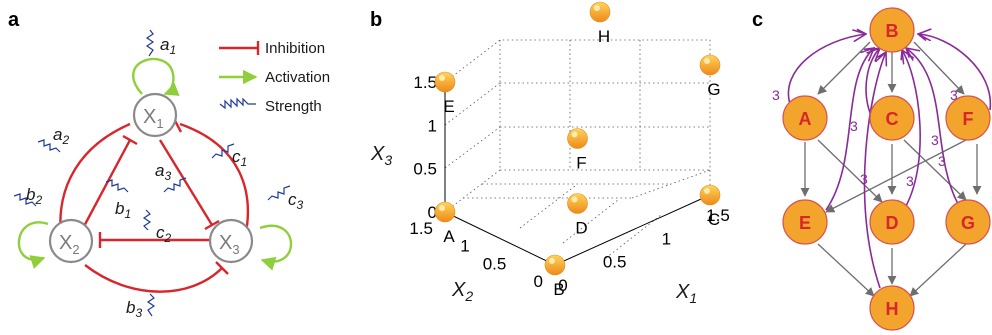 This screenshot has width=992, height=335. What do you see at coordinates (293, 106) in the screenshot?
I see `legend-strength-label: Strength` at bounding box center [293, 106].